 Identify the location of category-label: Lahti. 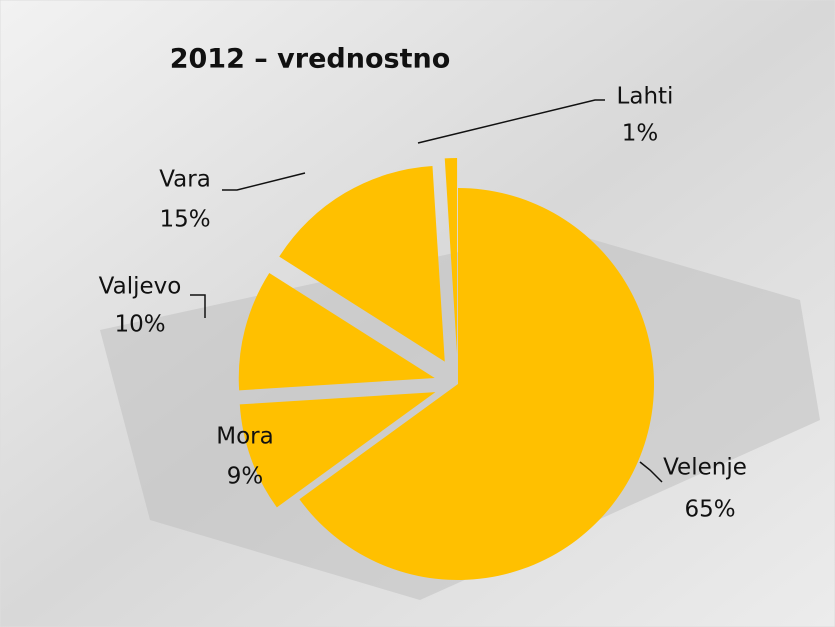
(645, 97).